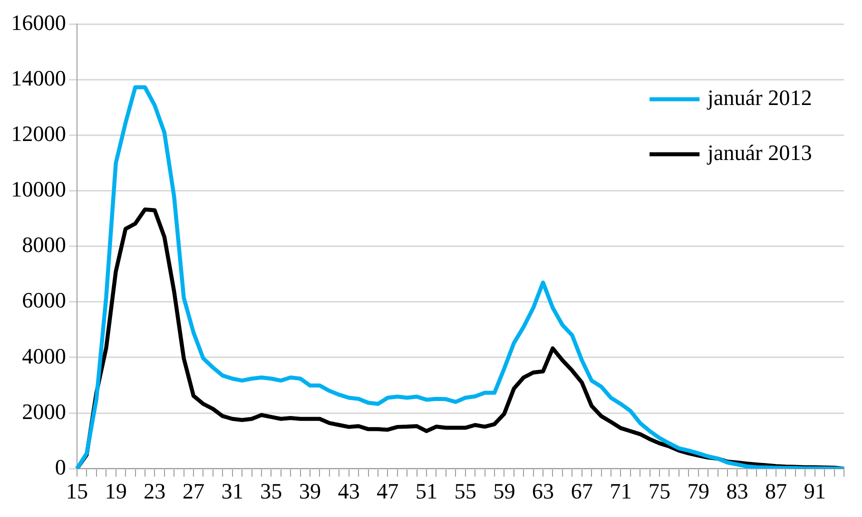 This screenshot has height=517, width=862. What do you see at coordinates (77, 491) in the screenshot?
I see `x-tick-label: 15` at bounding box center [77, 491].